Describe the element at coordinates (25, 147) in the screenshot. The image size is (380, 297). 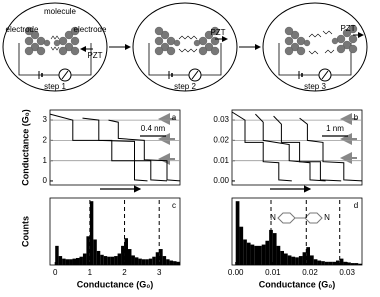
I see `y-axis-label: Conductance (G₀)` at that location.